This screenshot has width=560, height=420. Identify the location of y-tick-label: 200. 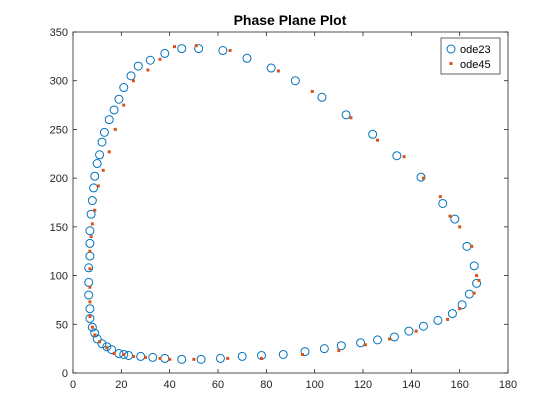
(59, 179).